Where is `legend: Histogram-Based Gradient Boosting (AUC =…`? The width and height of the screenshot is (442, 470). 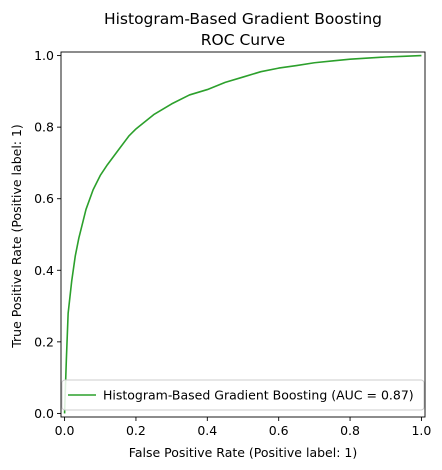 legend: Histogram-Based Gradient Boosting (AUC =… is located at coordinates (243, 395).